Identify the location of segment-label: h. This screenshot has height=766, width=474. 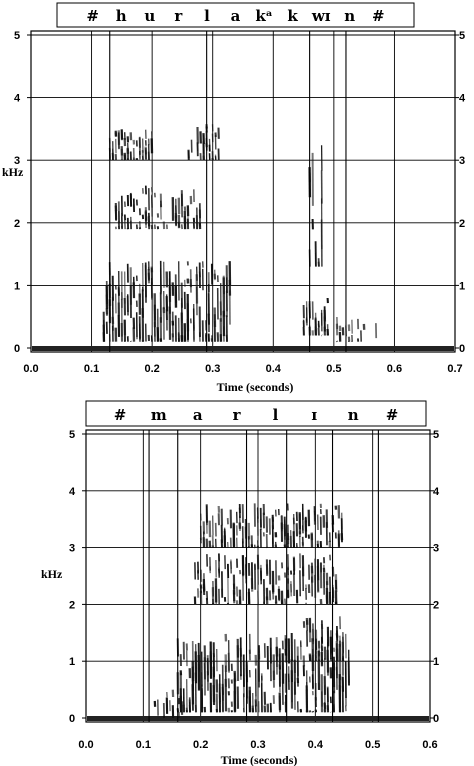
(121, 16).